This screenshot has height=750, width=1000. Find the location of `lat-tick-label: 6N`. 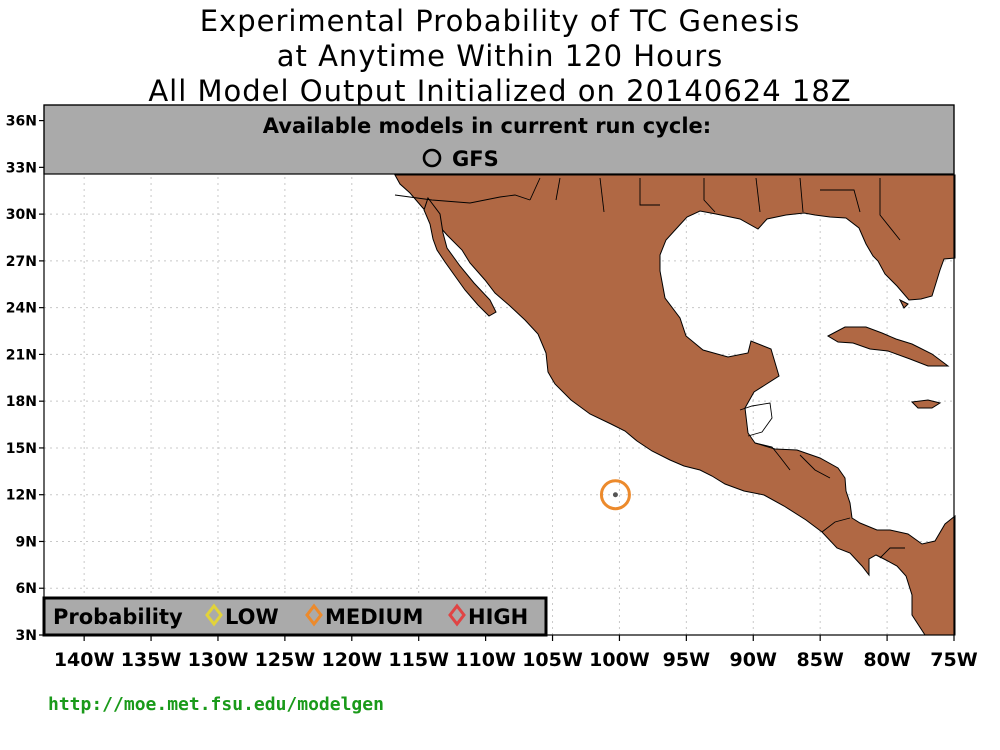

lat-tick-label: 6N is located at coordinates (26, 589).